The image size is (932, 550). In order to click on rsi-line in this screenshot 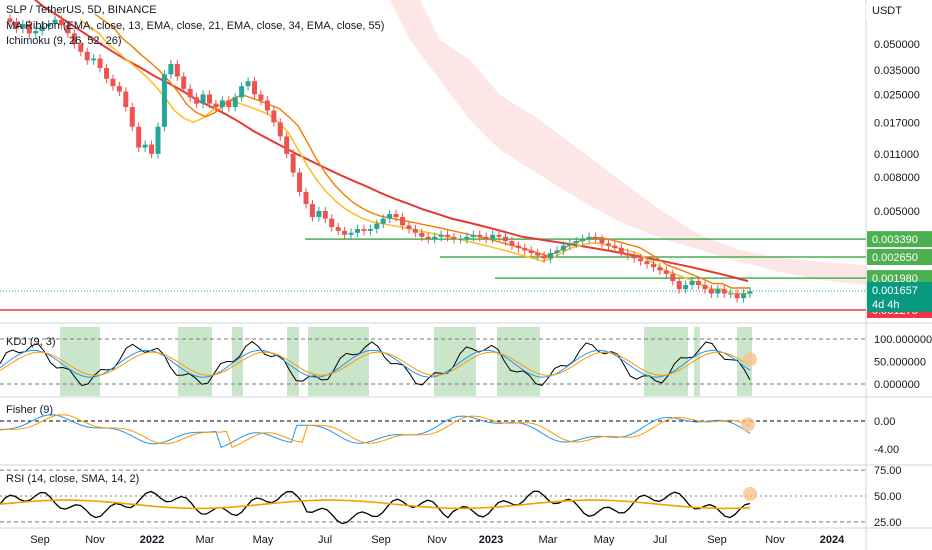, I will do `click(375, 507)`.